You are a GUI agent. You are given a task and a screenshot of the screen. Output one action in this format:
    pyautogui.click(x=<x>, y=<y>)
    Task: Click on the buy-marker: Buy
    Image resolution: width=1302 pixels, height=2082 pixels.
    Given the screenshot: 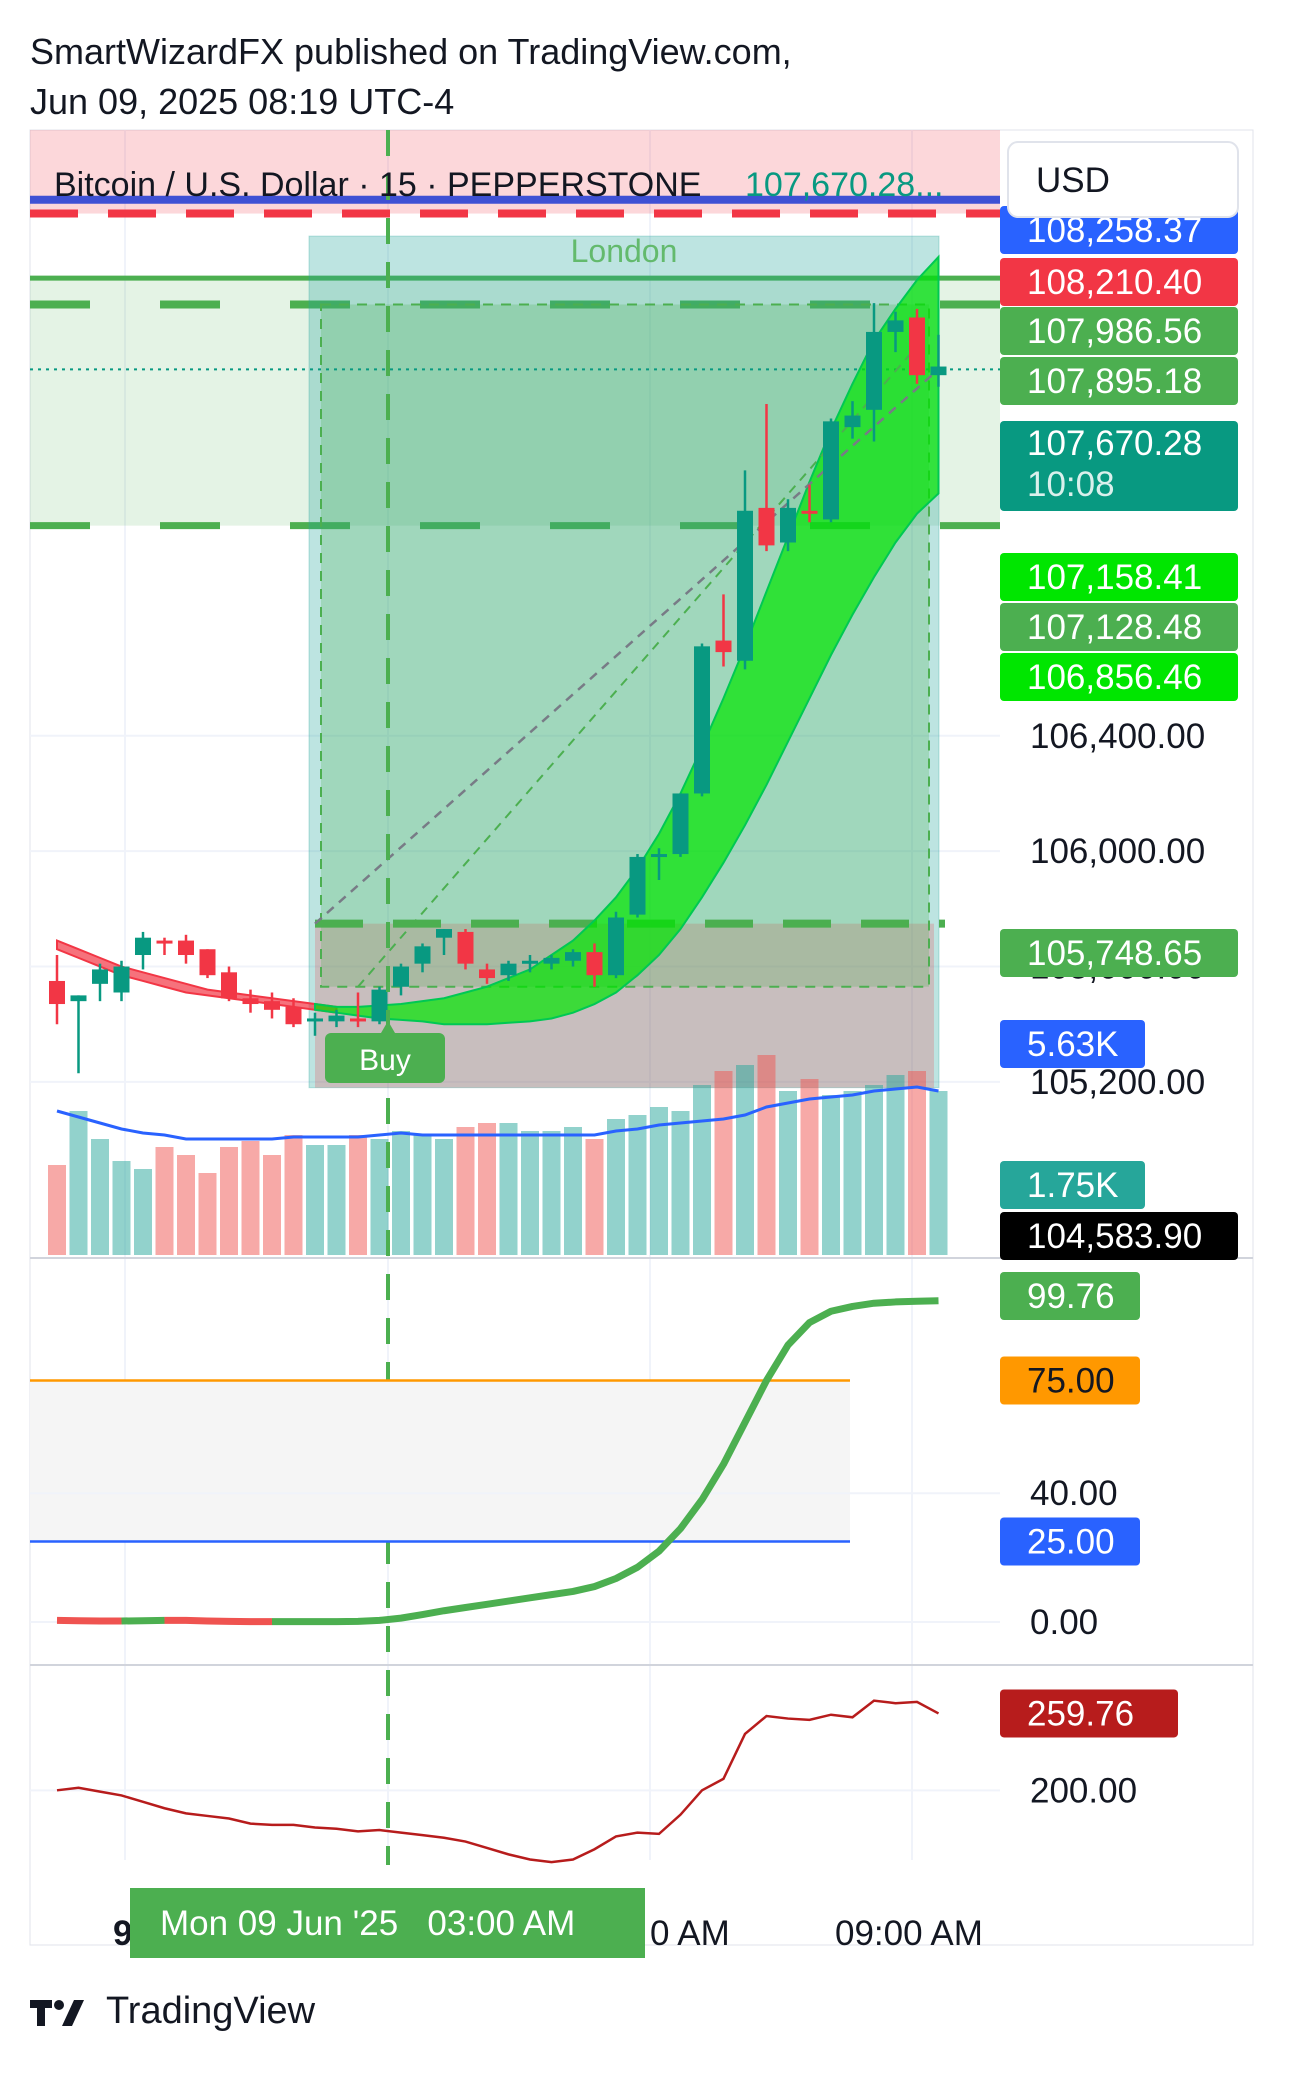 What is the action you would take?
    pyautogui.click(x=385, y=1052)
    